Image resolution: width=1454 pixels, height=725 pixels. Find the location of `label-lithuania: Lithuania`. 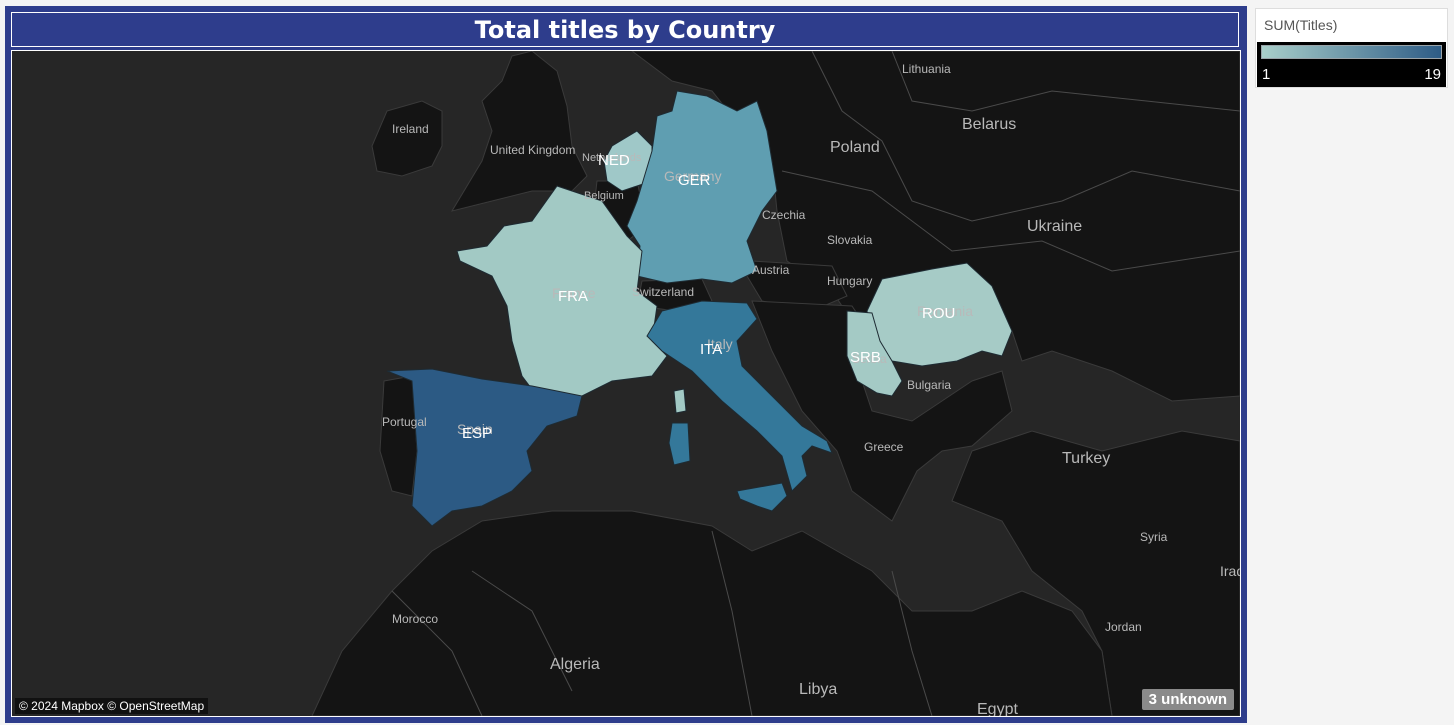

label-lithuania: Lithuania is located at coordinates (926, 69).